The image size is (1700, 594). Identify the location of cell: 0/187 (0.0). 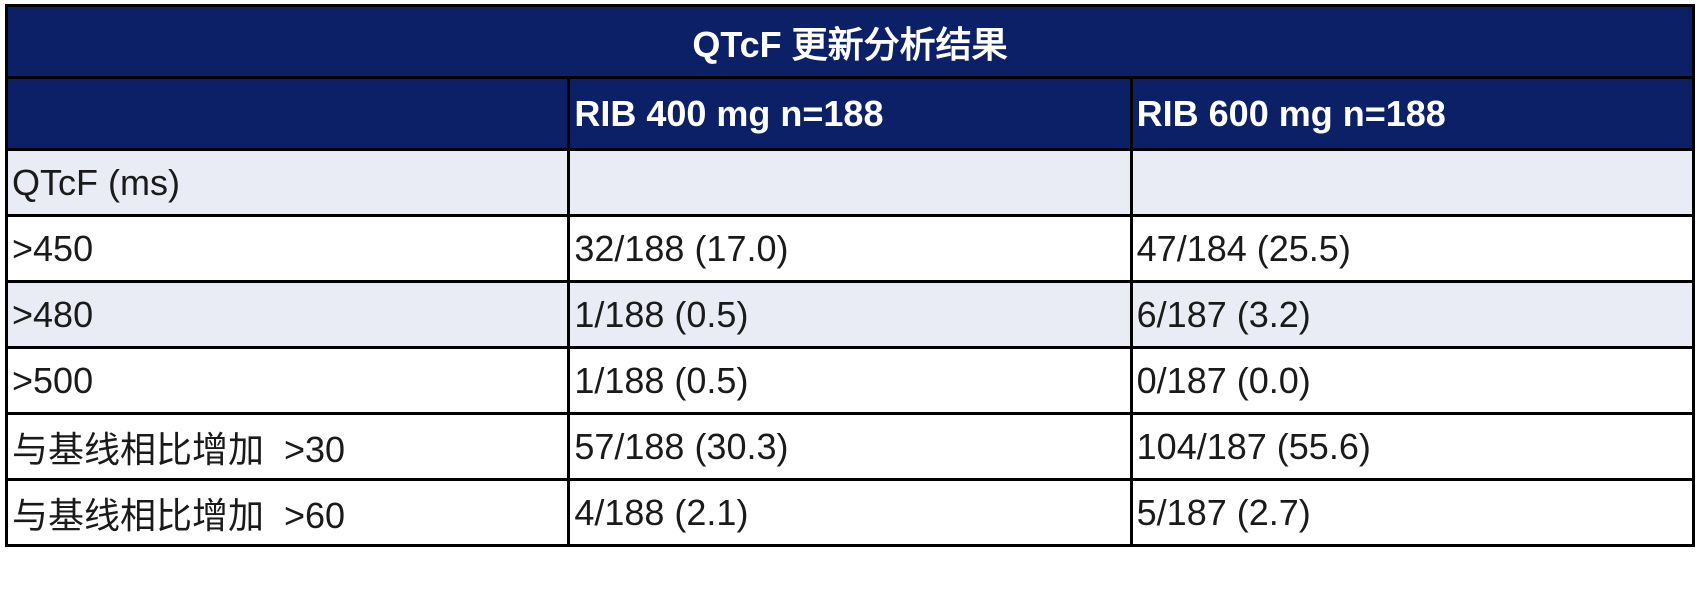
(1412, 380).